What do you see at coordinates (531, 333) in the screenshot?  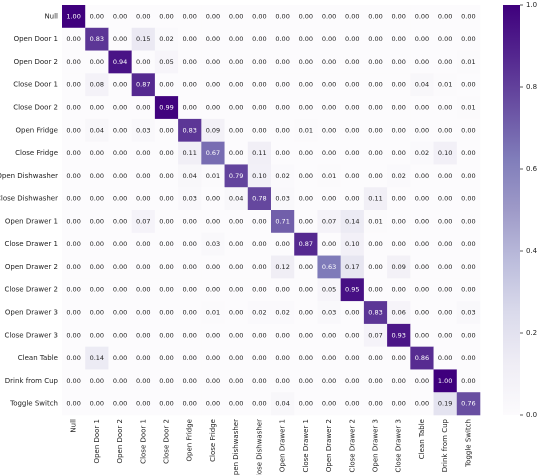 I see `colorbar-tick-label: 0.2` at bounding box center [531, 333].